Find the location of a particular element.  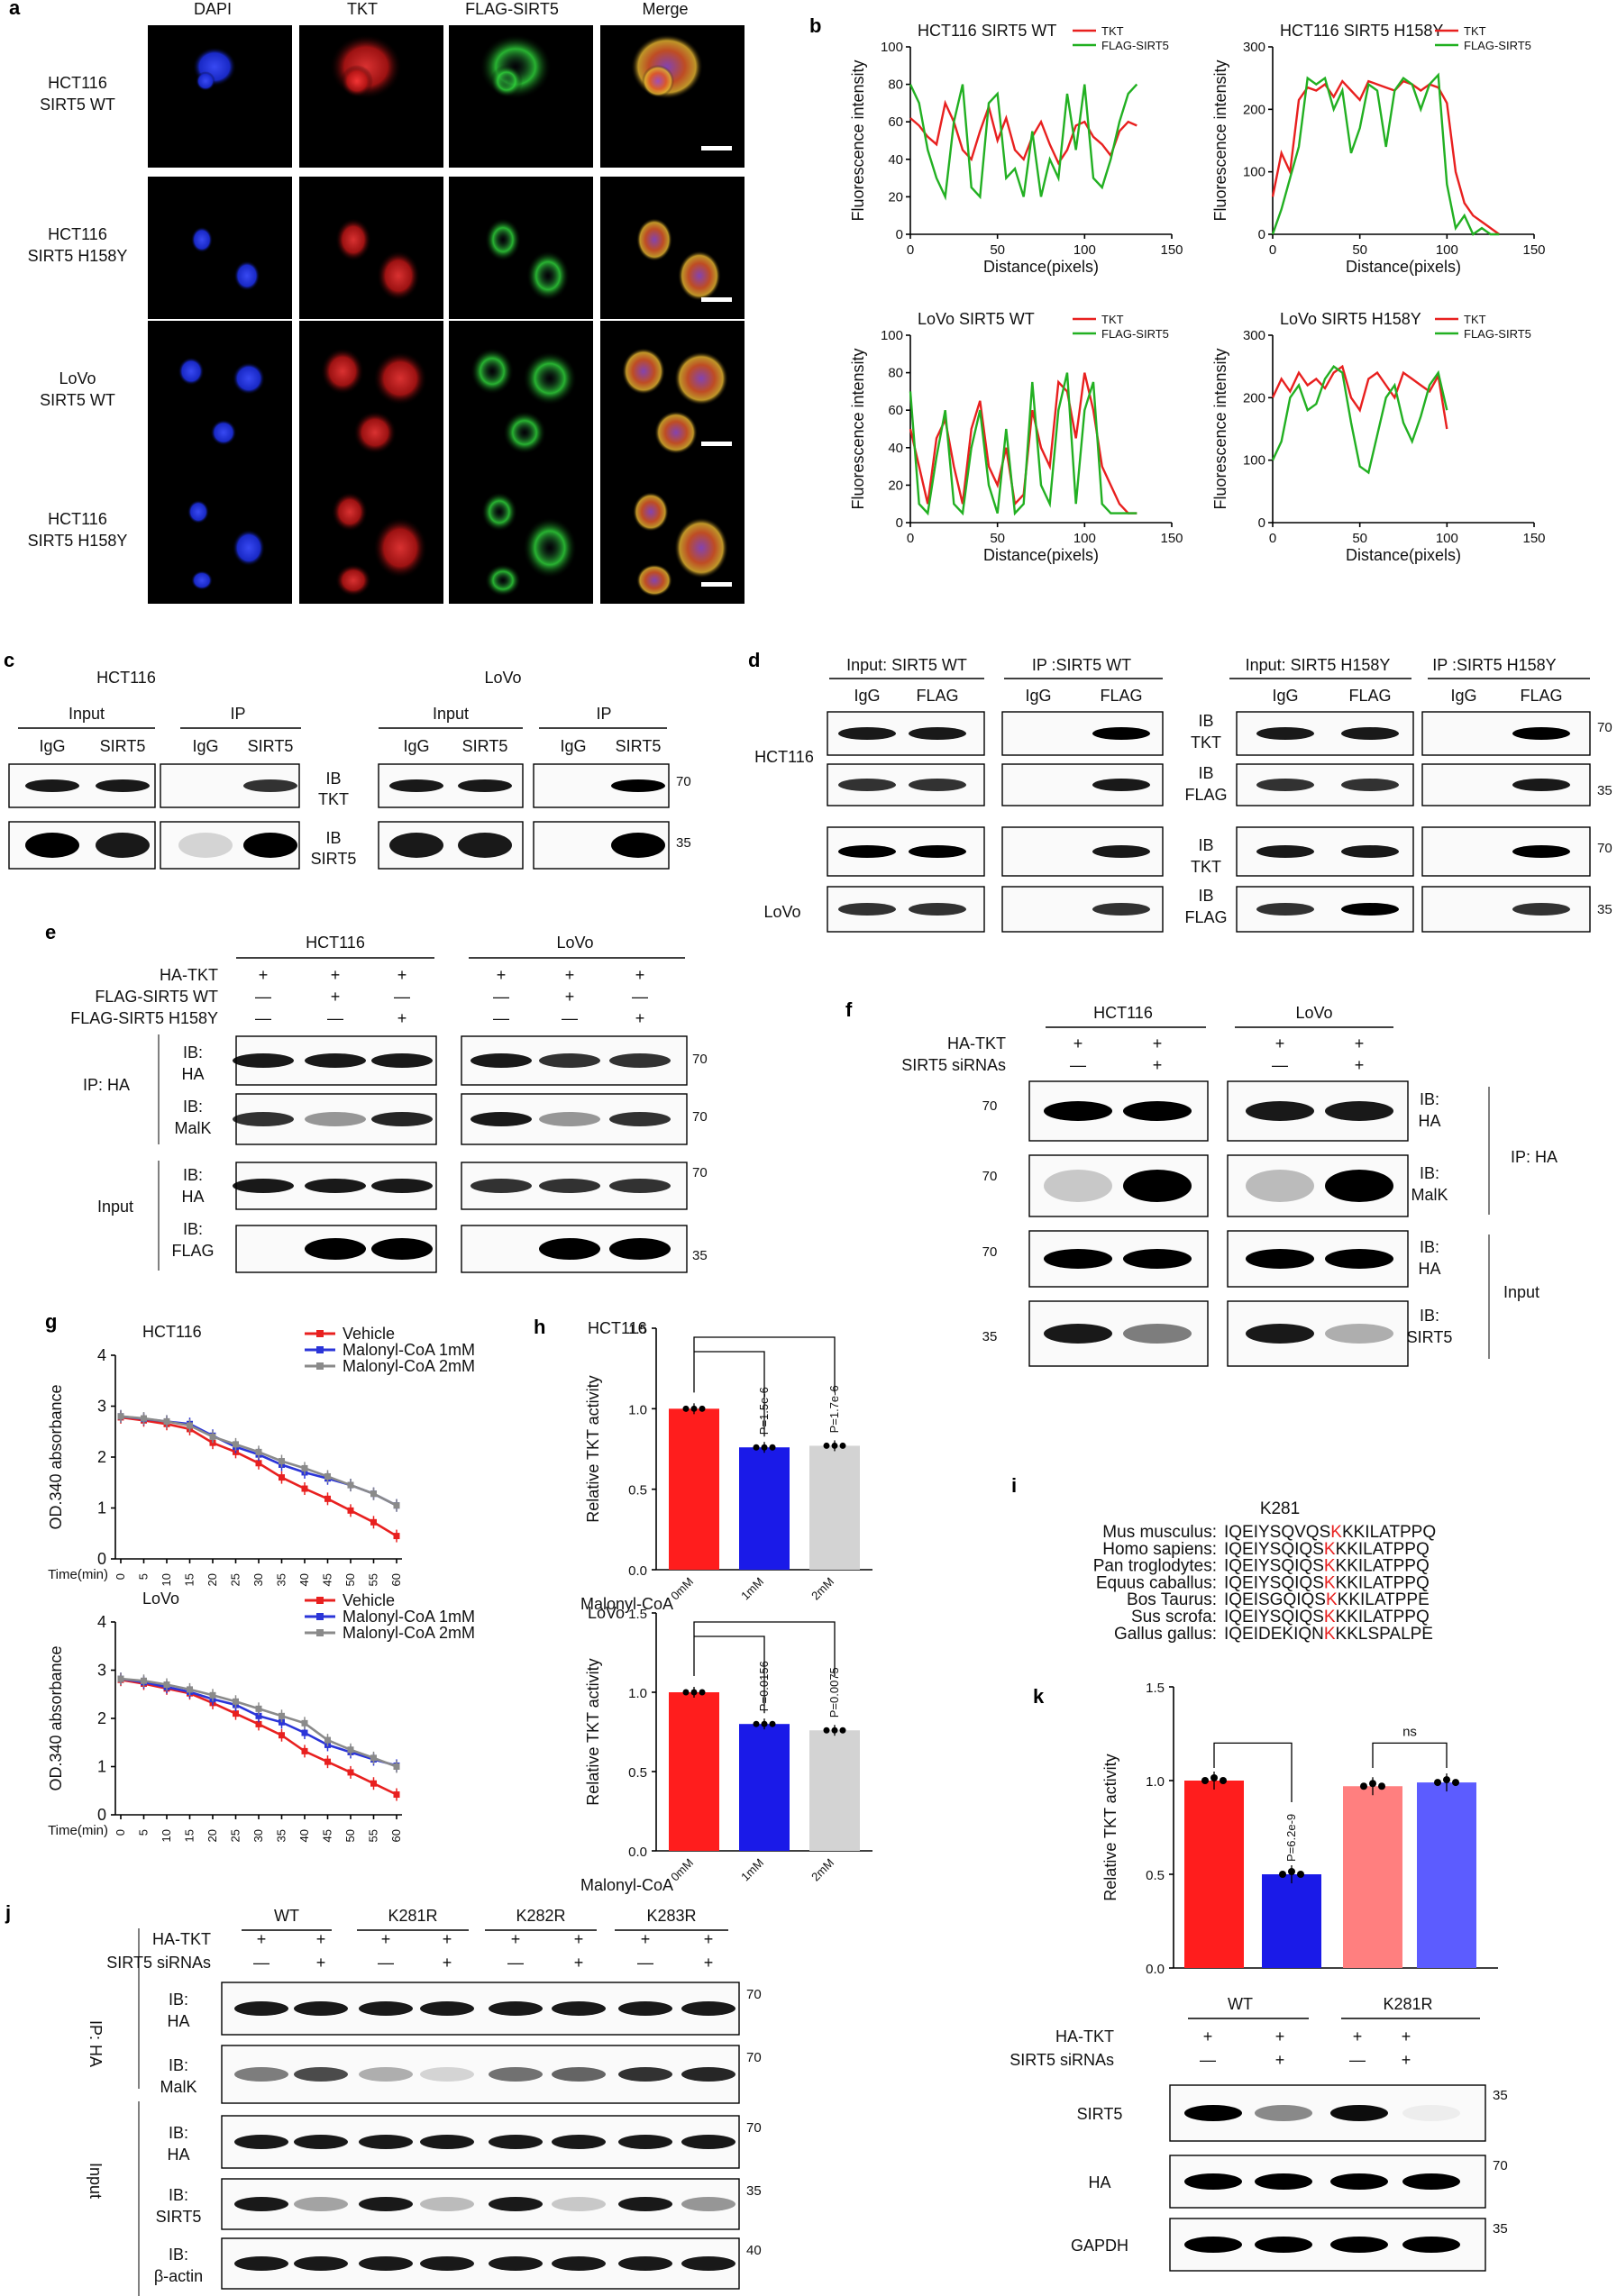

y-tick-label: 0.5 is located at coordinates (1155, 1876).